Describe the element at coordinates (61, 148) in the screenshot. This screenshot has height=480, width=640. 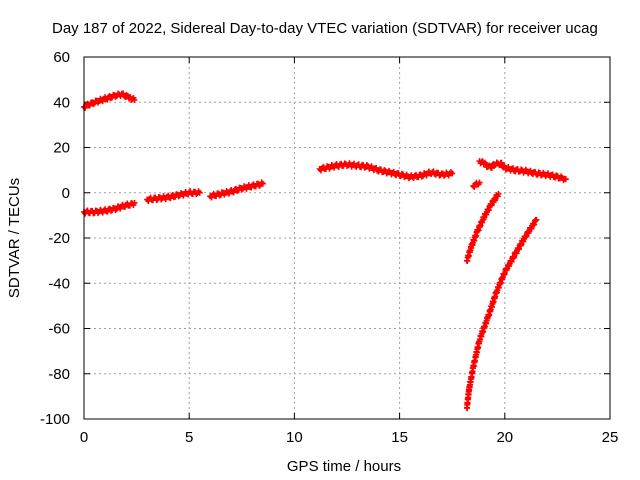
I see `y-tick-label: 20` at that location.